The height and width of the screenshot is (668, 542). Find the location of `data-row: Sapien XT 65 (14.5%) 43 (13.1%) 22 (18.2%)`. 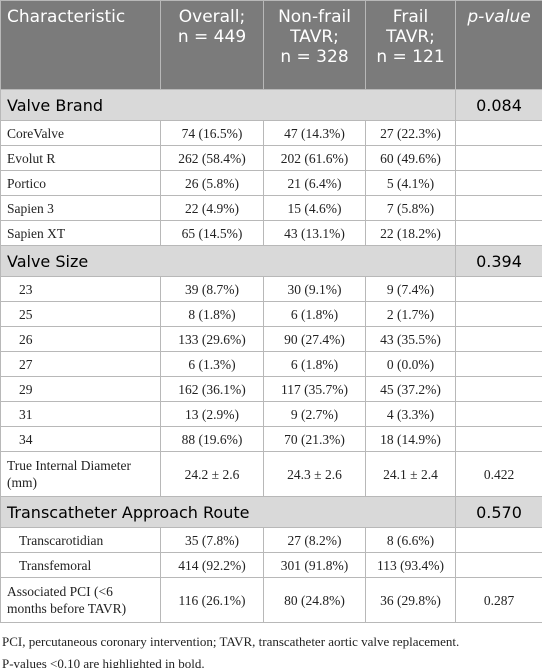

data-row: Sapien XT 65 (14.5%) 43 (13.1%) 22 (18.2%) is located at coordinates (271, 233).